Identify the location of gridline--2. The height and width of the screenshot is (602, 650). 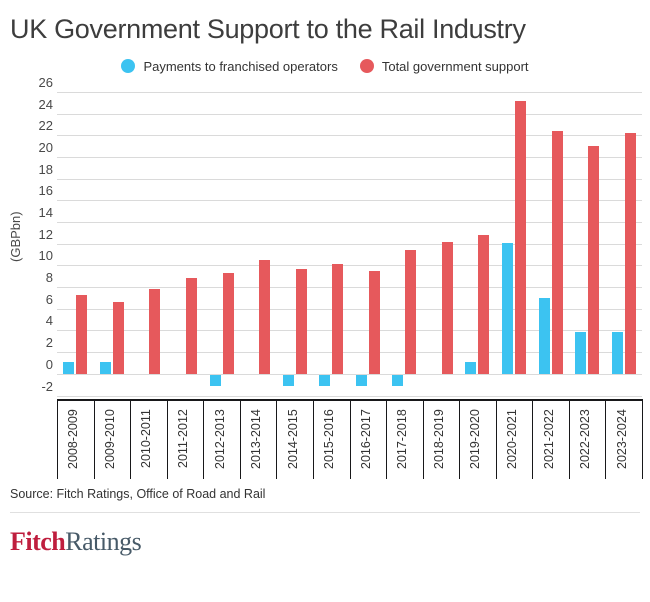
(349, 396).